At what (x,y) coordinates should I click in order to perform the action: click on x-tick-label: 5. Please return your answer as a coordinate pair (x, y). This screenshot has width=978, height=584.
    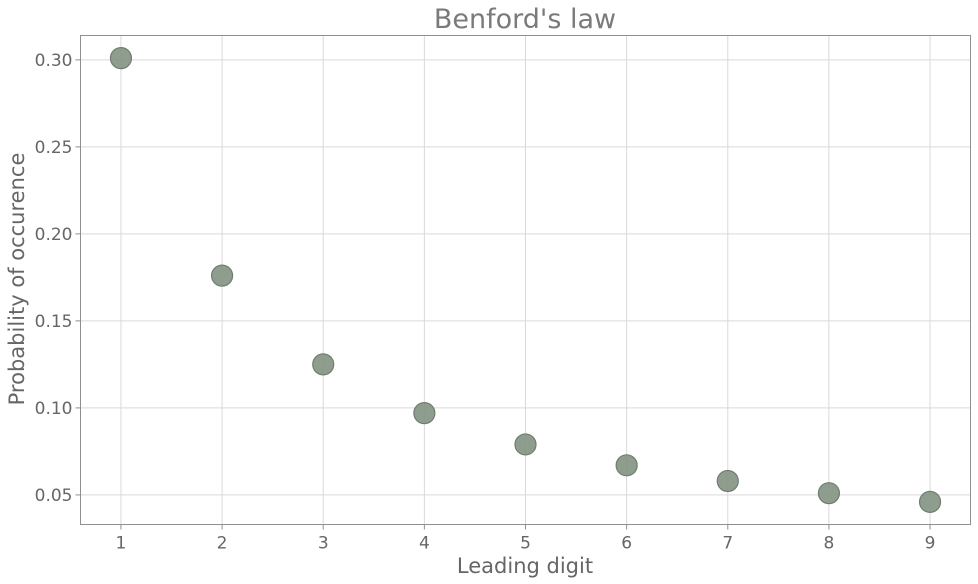
    Looking at the image, I should click on (525, 544).